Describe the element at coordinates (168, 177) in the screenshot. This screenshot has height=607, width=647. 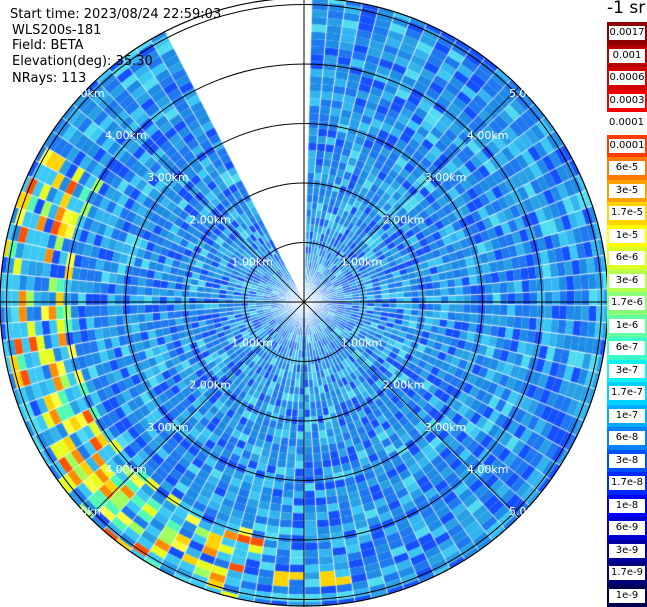
I see `range-label-nw: 3.00km` at that location.